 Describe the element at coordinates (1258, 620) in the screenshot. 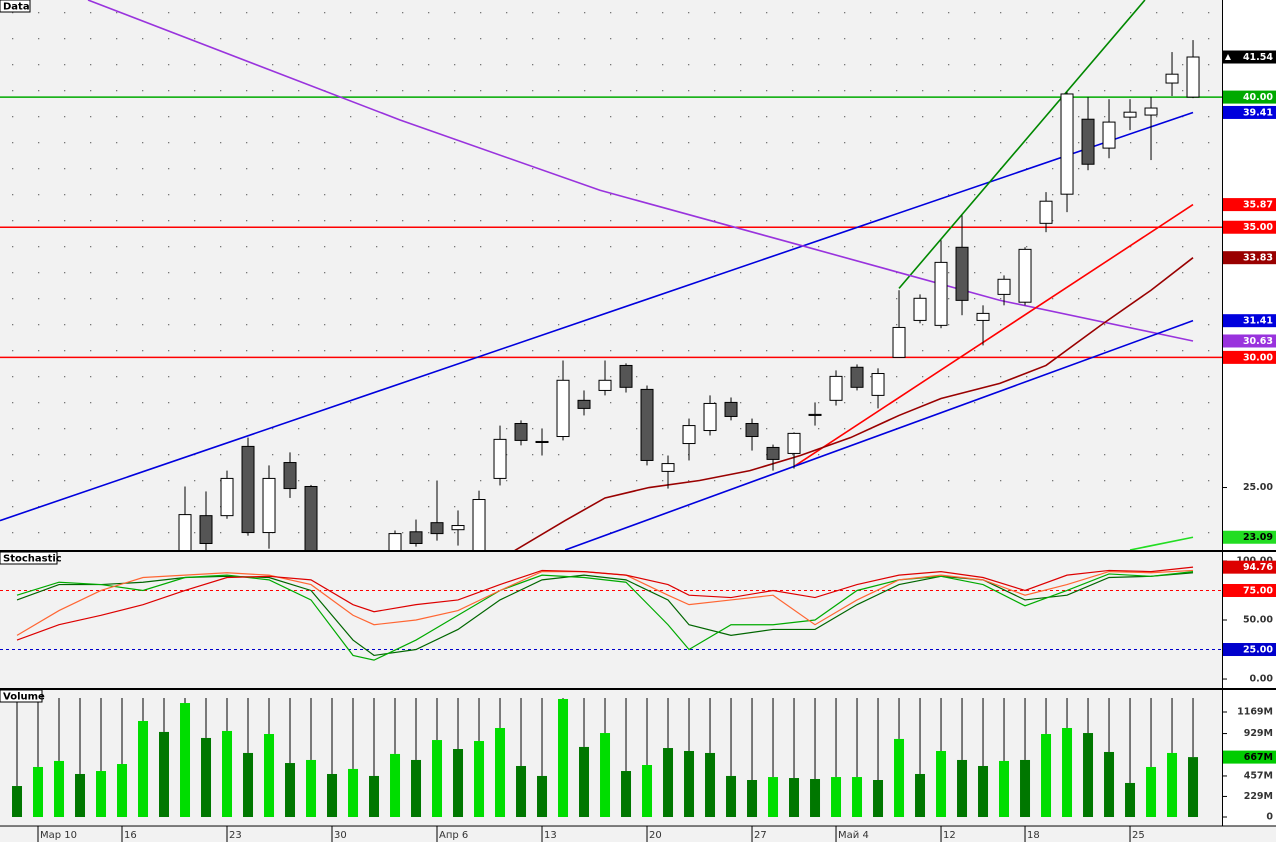

I see `y-tick-label: 50.00` at that location.